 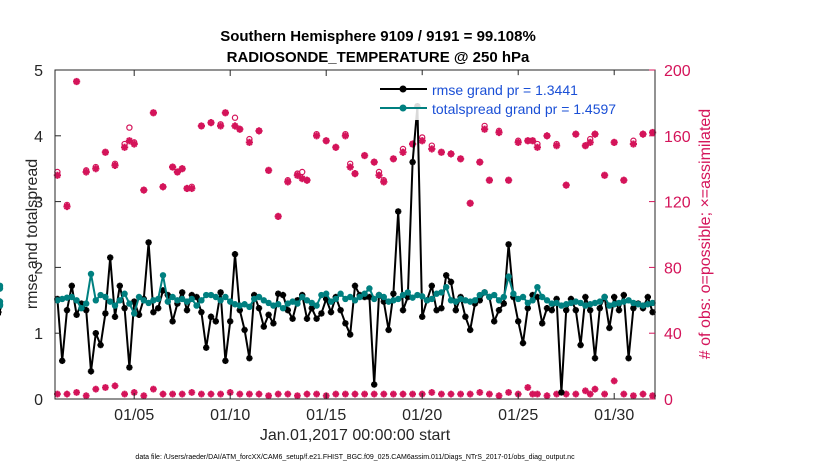 What do you see at coordinates (38, 400) in the screenshot?
I see `y-left-tick-label: 0` at bounding box center [38, 400].